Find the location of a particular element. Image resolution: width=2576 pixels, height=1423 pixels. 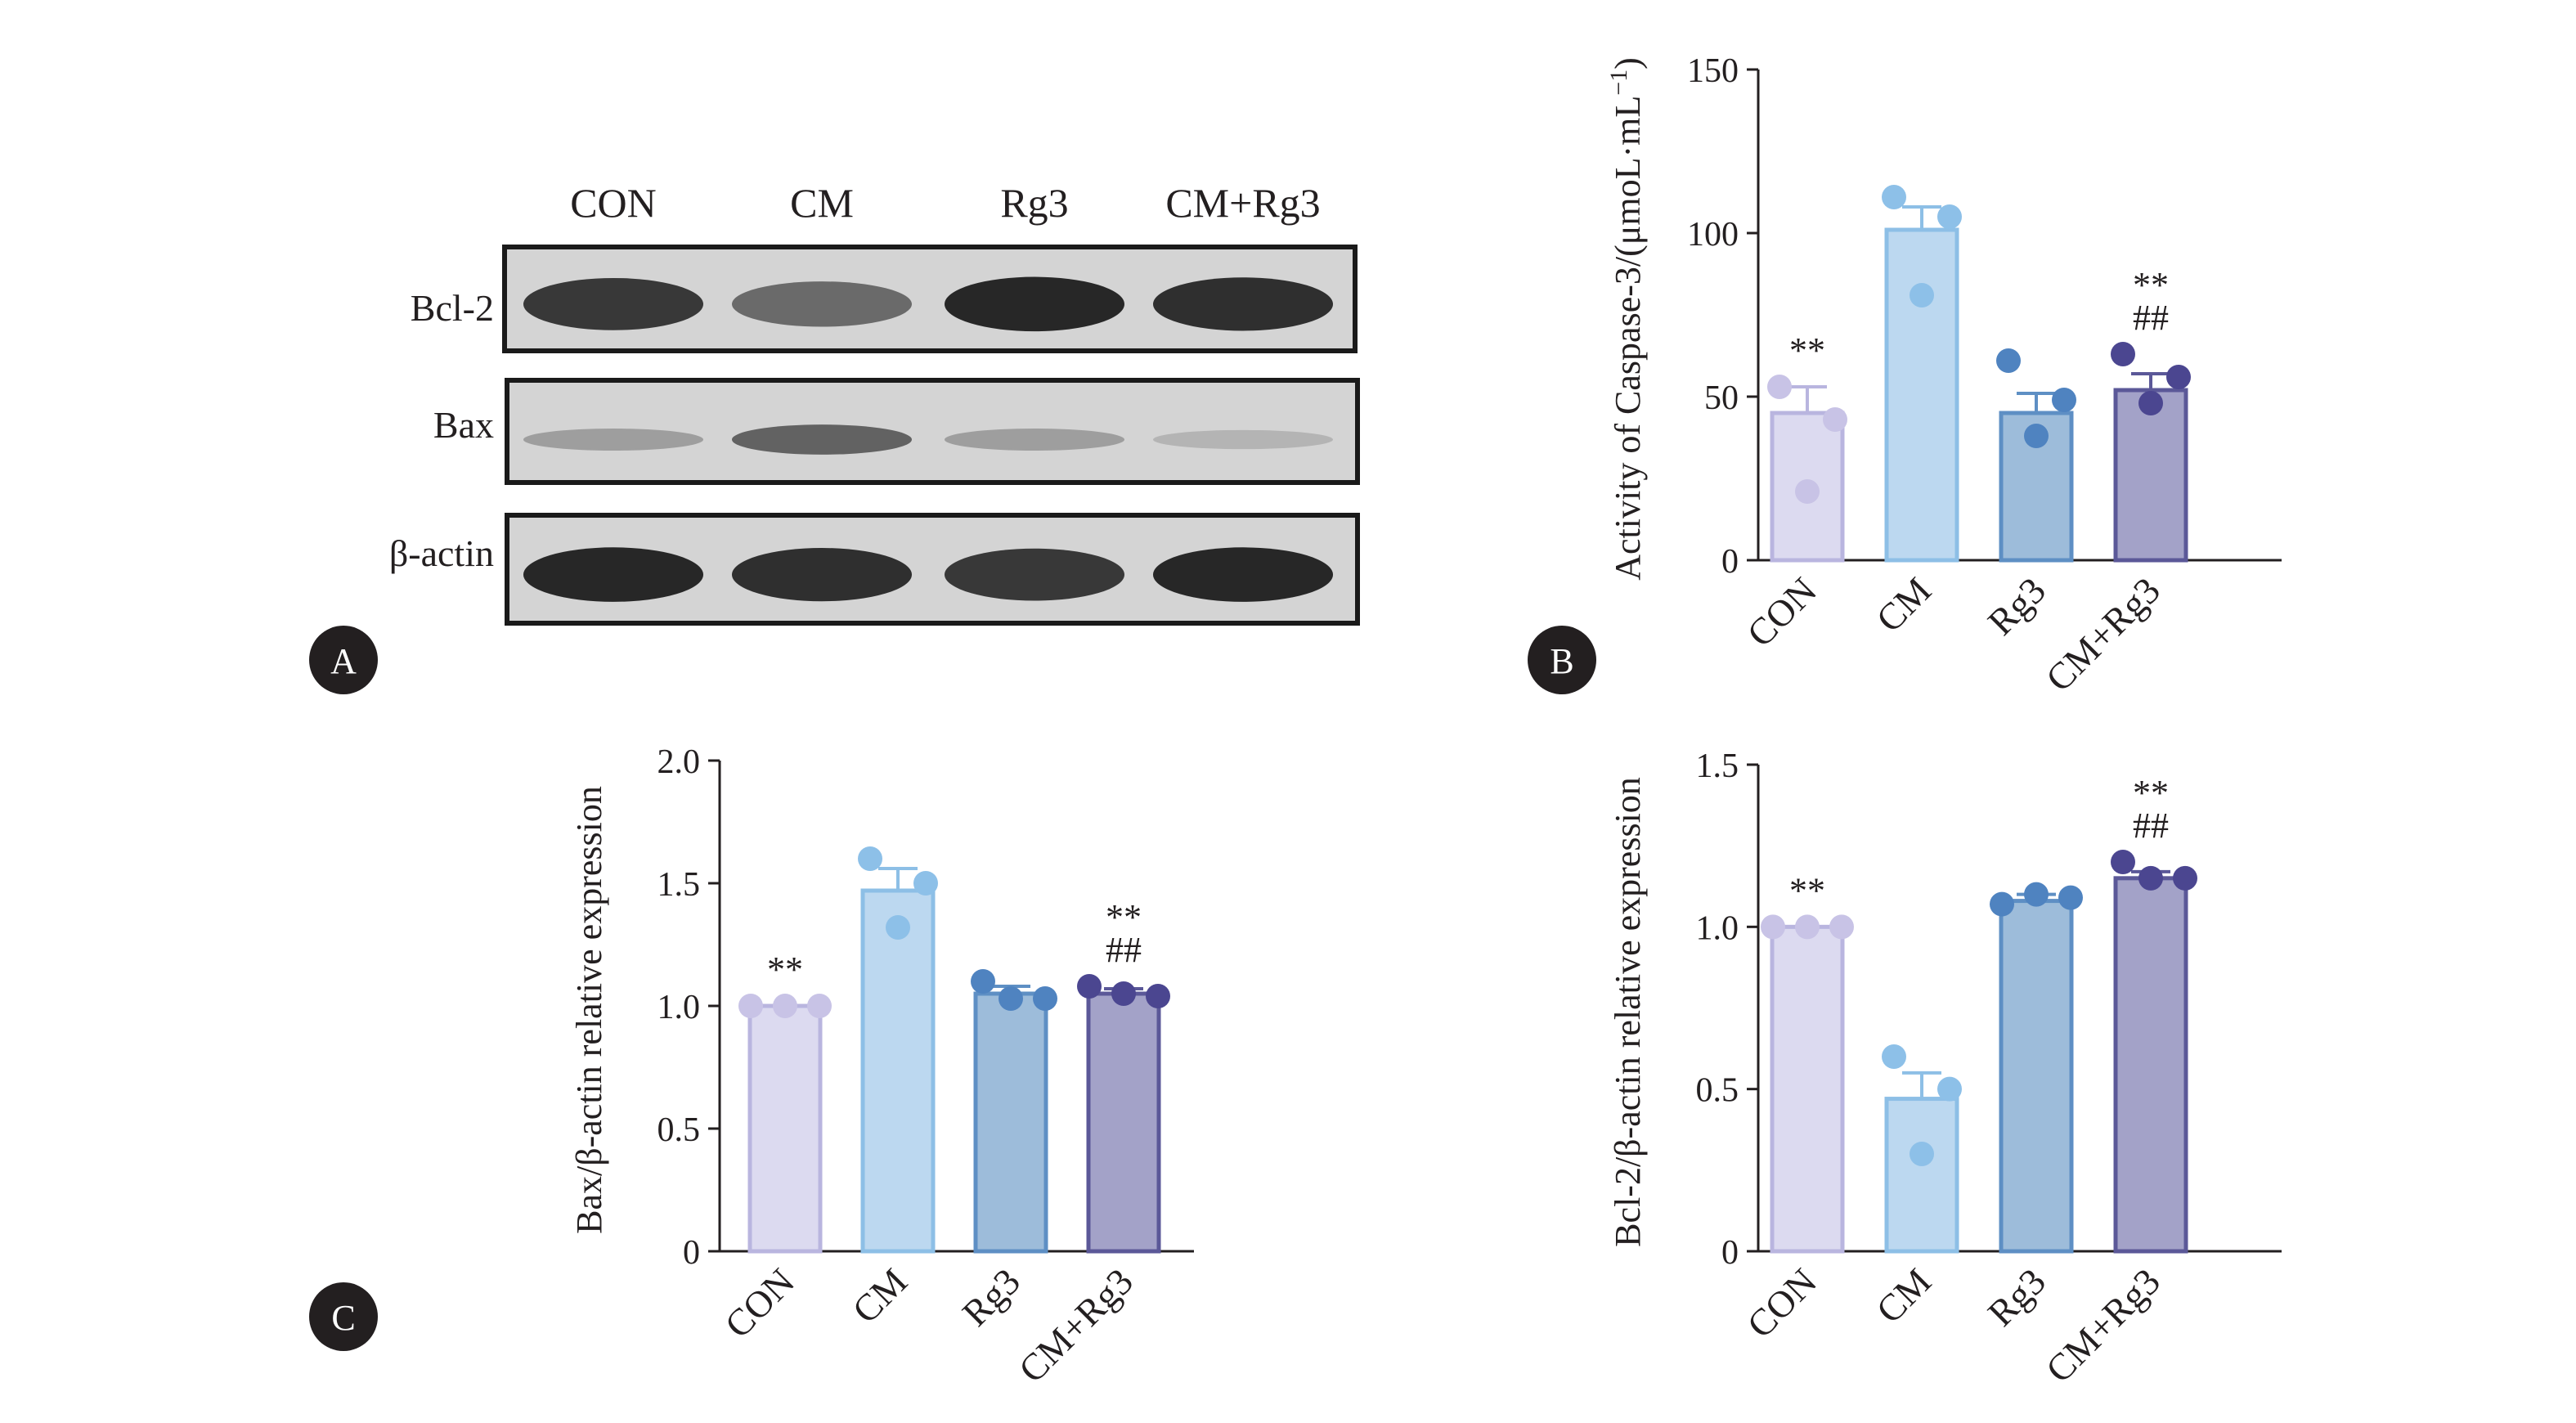

panel-label-a: A is located at coordinates (343, 661).